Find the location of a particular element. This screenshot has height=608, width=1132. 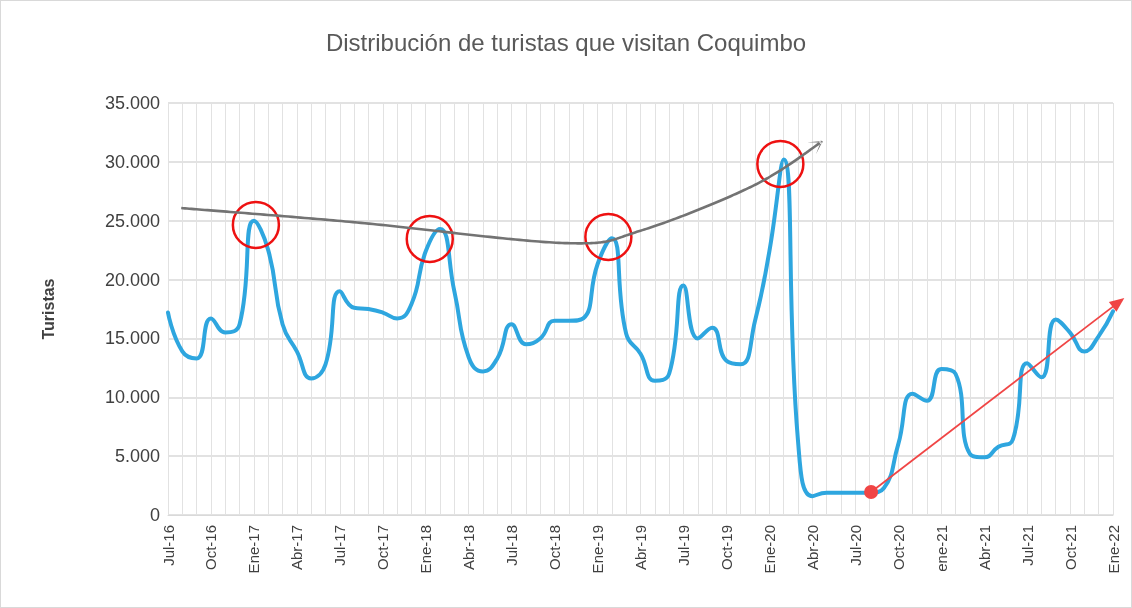

y-tick-label: 15.000 is located at coordinates (132, 338).